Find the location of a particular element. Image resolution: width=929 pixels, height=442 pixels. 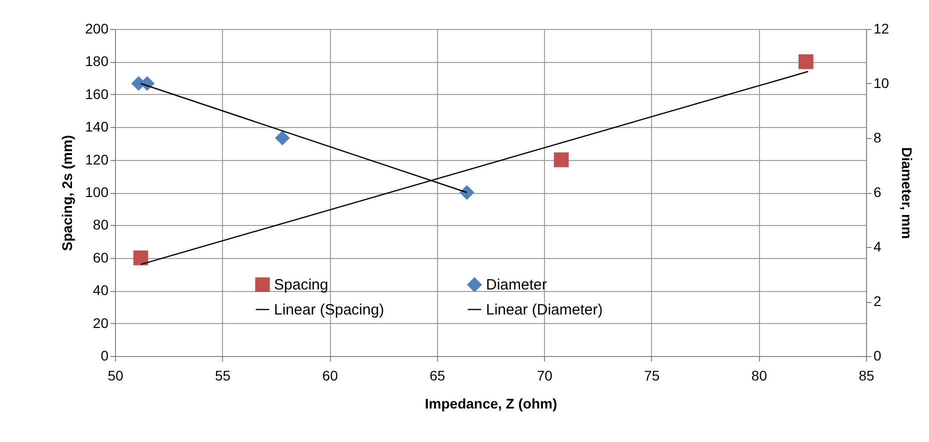

x-tick-label: 65 is located at coordinates (438, 376).